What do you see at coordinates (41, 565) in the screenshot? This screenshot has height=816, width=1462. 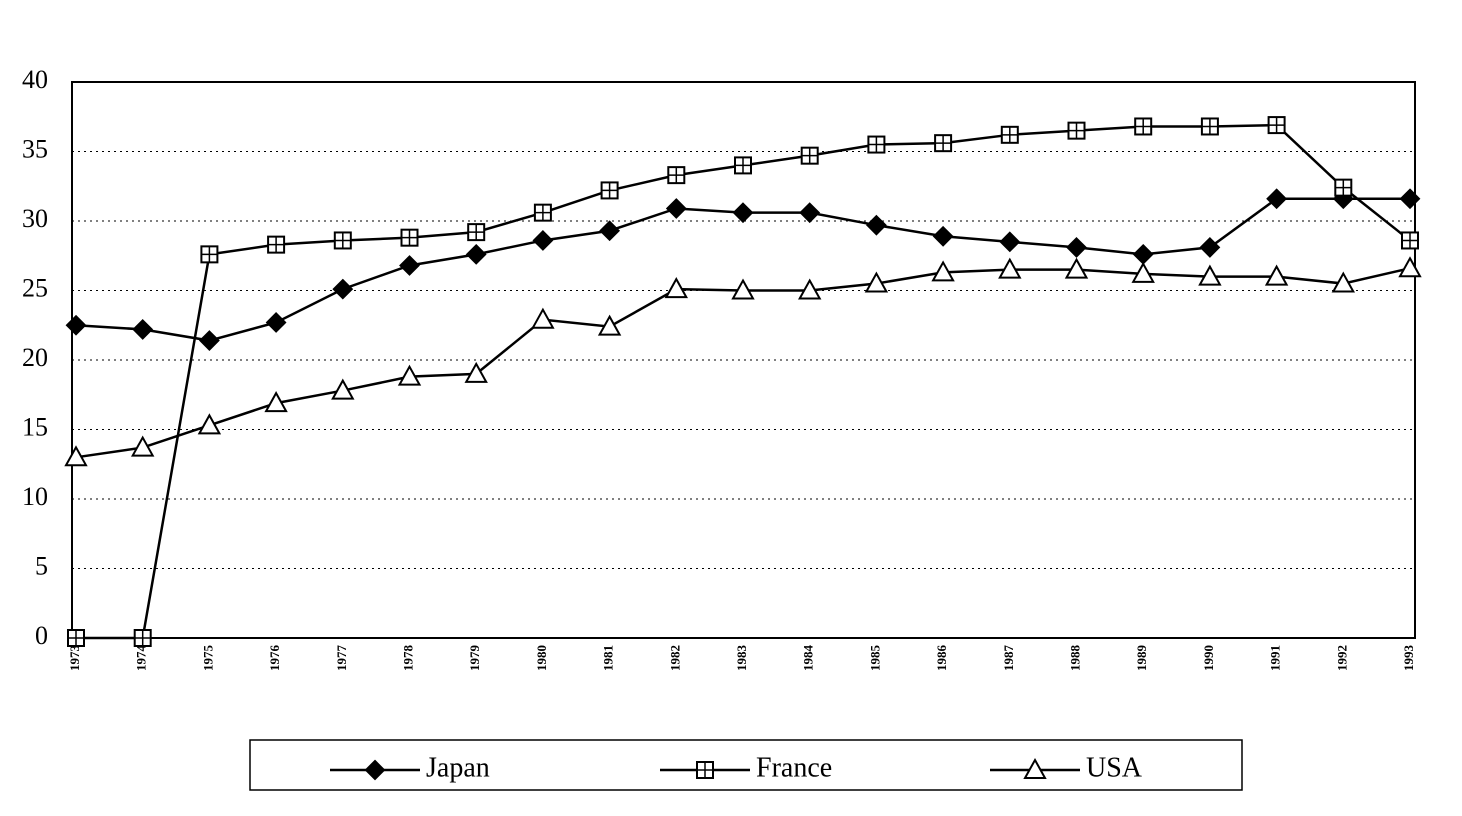 I see `y-tick-label: 5` at bounding box center [41, 565].